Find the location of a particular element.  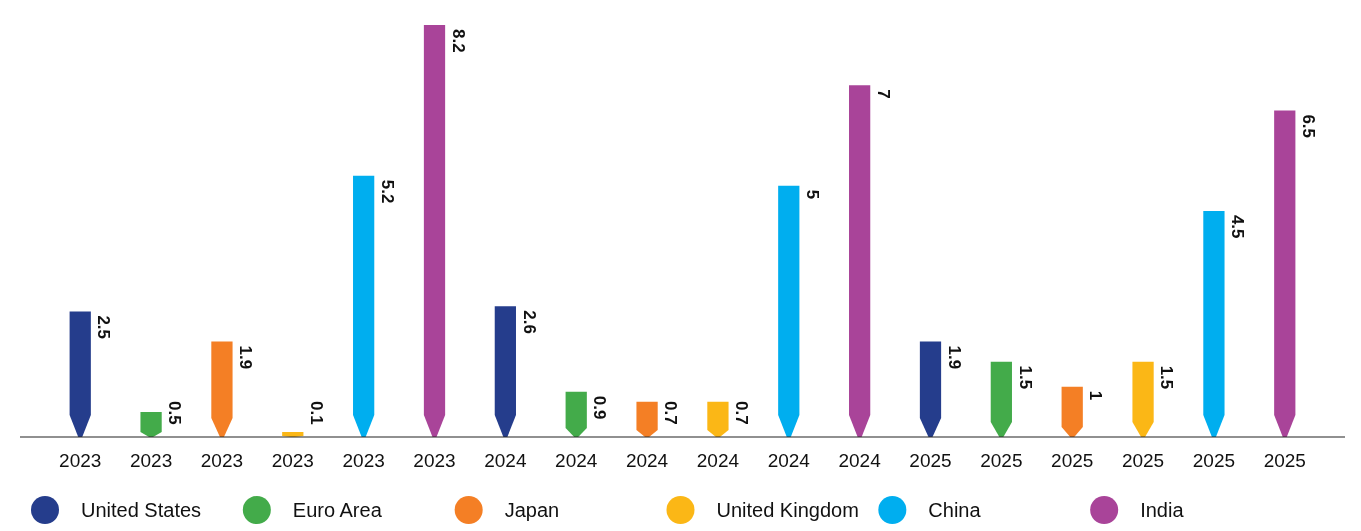

data-label: 0.1 is located at coordinates (316, 413).